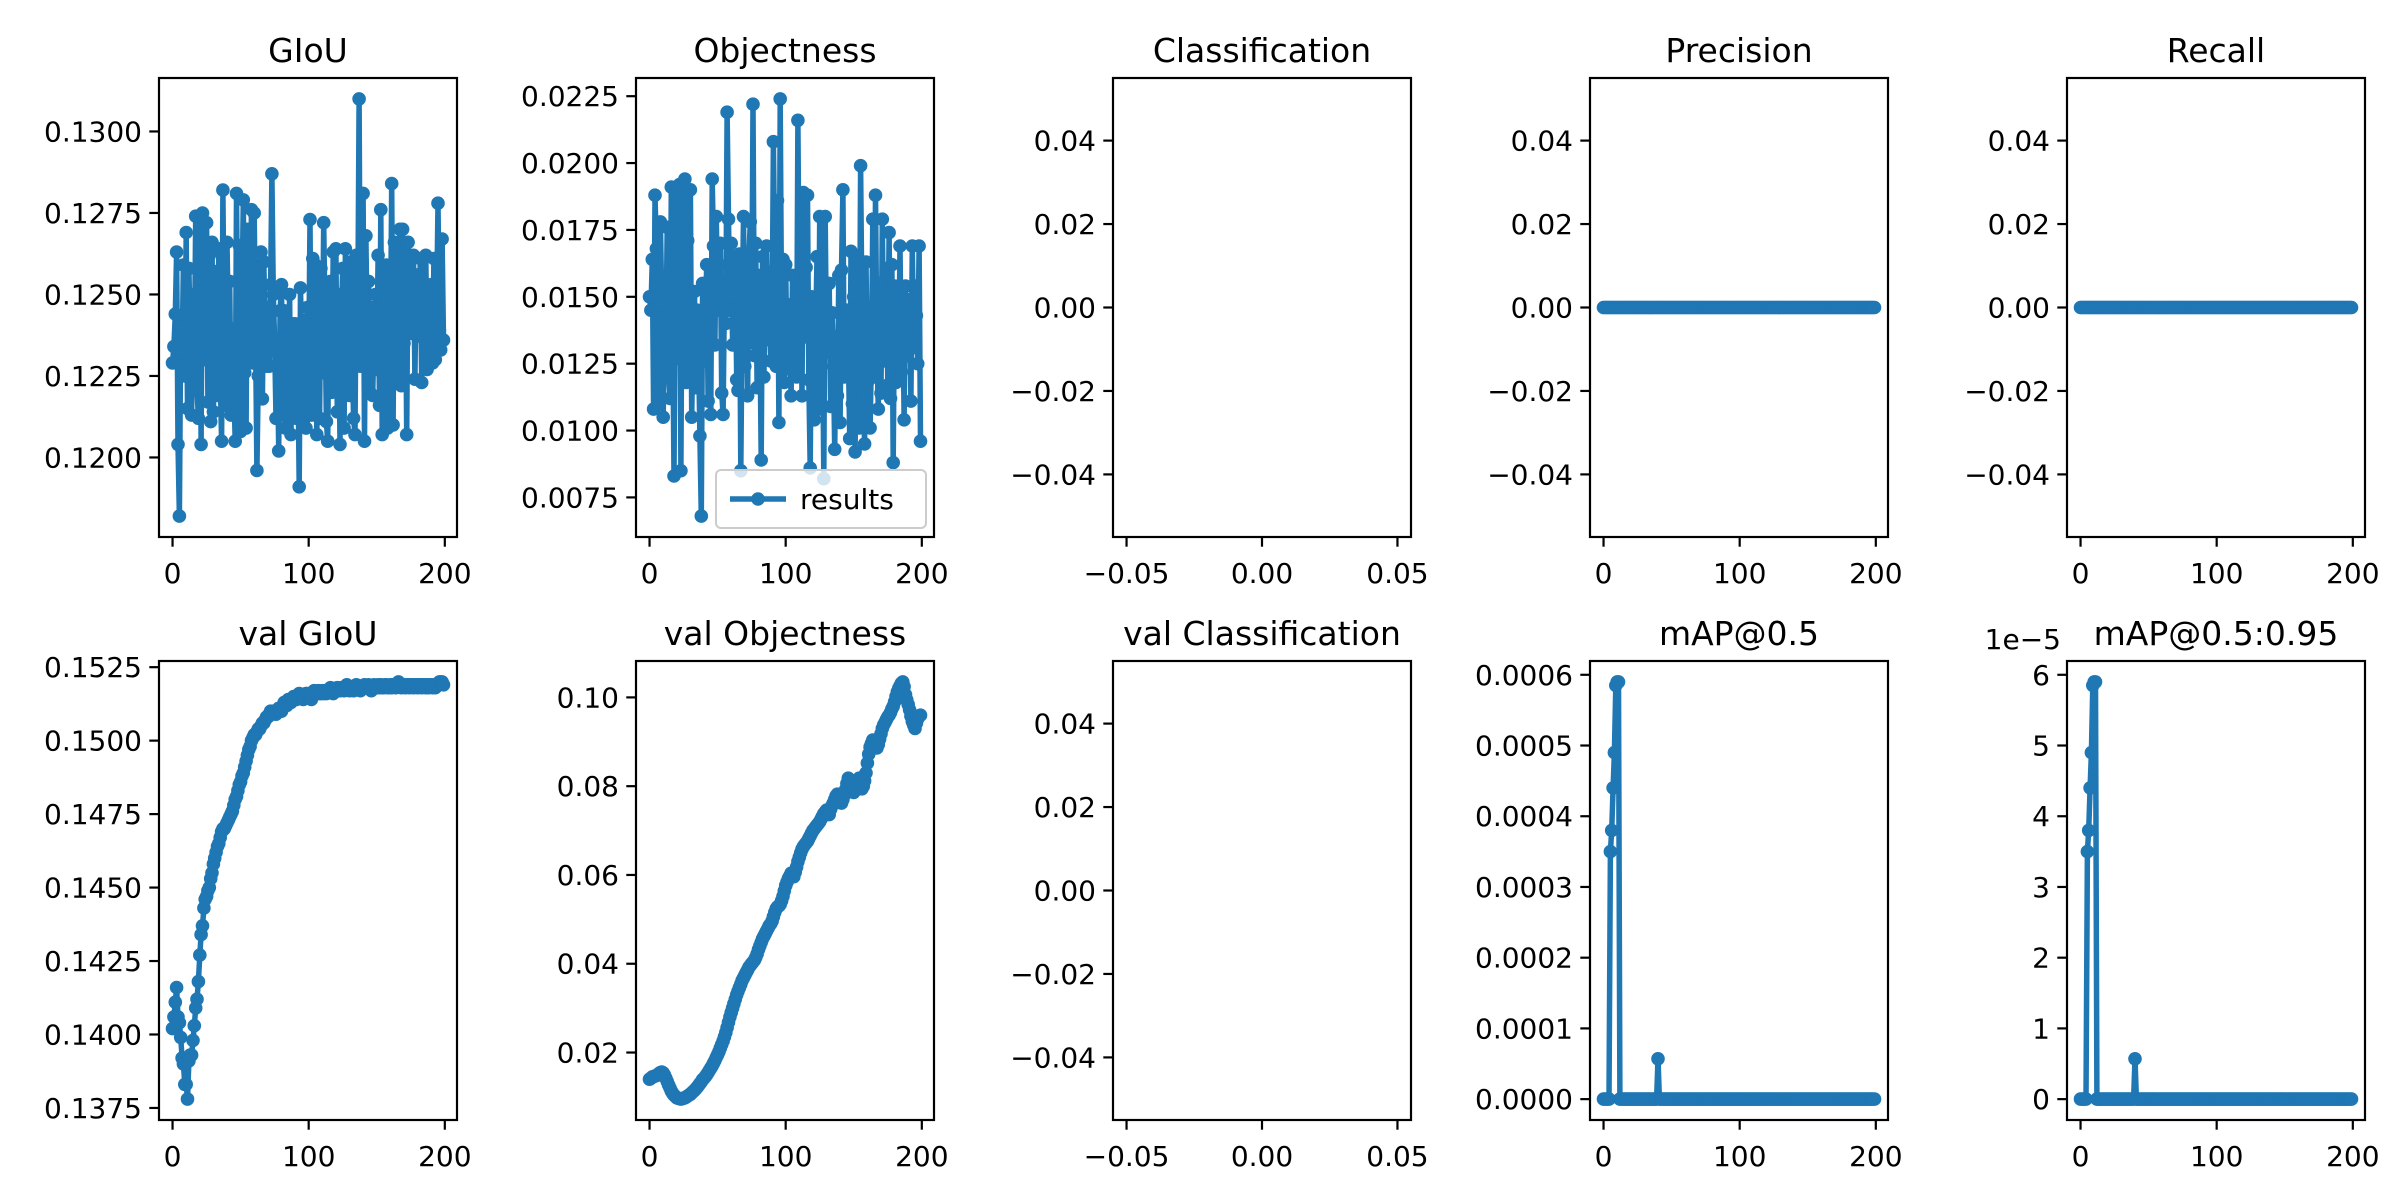  Describe the element at coordinates (2041, 675) in the screenshot. I see `y-tick-label: 6` at that location.